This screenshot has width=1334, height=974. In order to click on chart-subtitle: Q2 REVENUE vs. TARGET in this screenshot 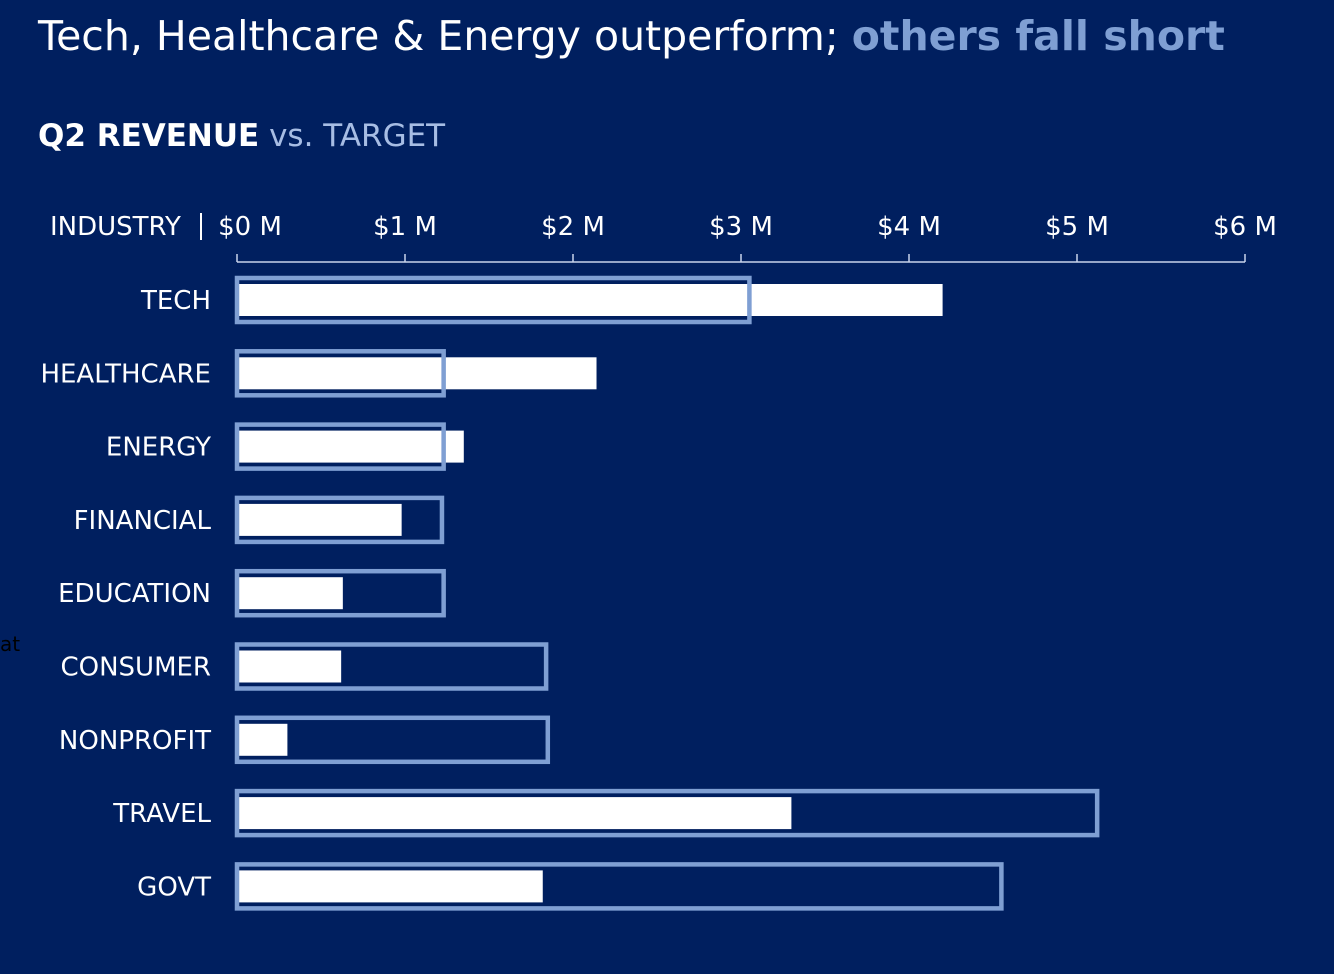, I will do `click(241, 136)`.